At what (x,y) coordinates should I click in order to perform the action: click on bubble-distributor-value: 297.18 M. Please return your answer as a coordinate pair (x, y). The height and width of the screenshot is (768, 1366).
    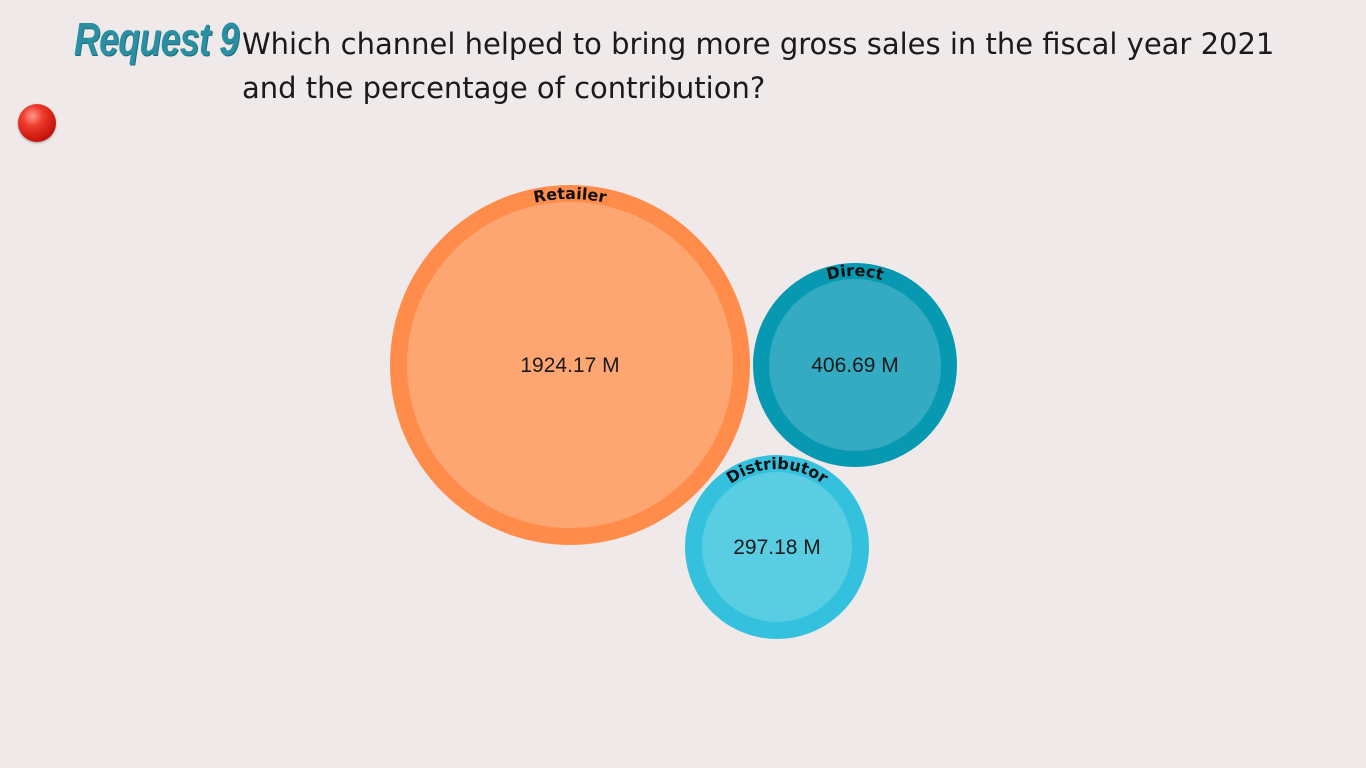
    Looking at the image, I should click on (777, 547).